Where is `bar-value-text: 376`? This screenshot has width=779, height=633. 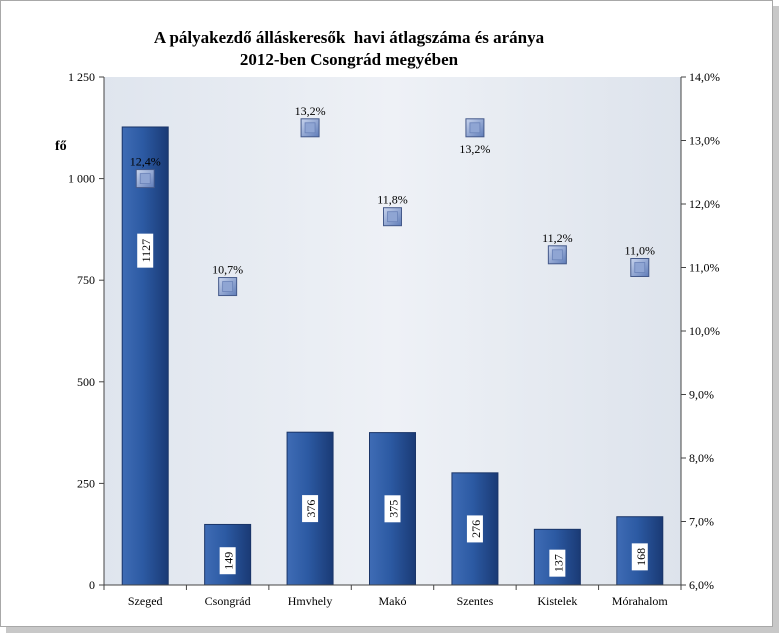
bar-value-text: 376 is located at coordinates (311, 509).